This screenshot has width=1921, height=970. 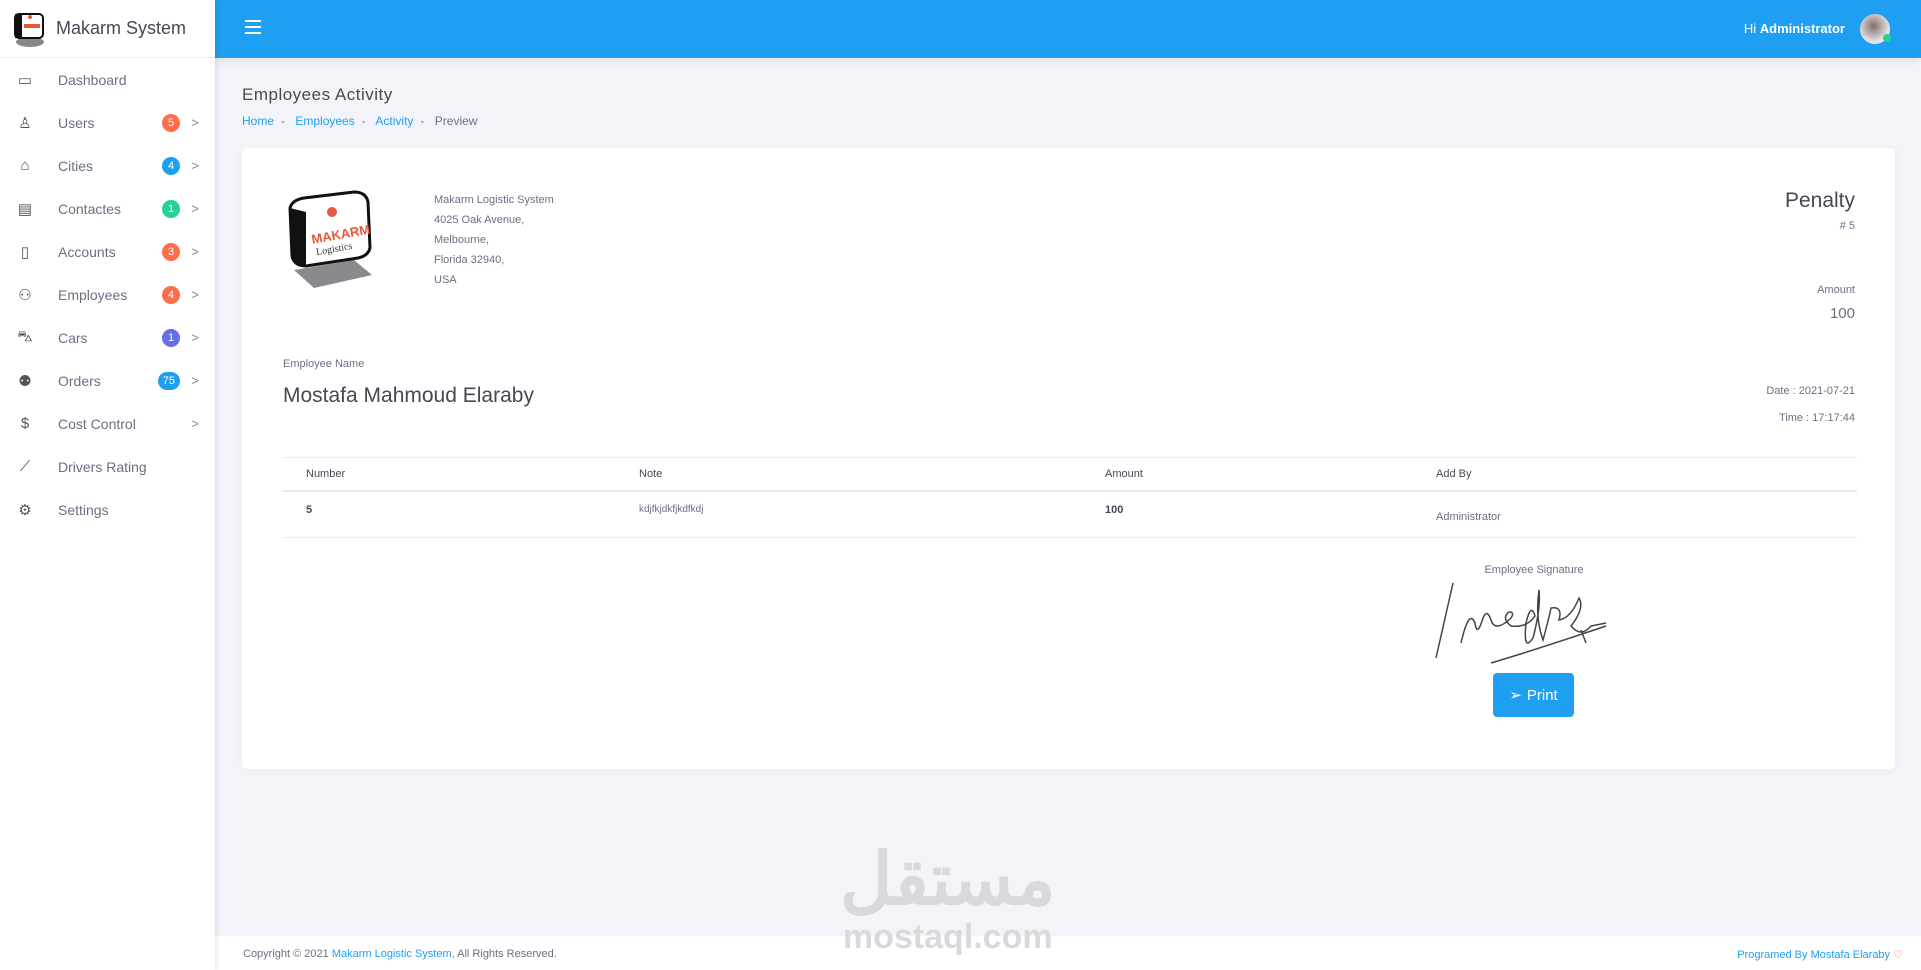 I want to click on signature-label: Employee Signature, so click(x=1534, y=570).